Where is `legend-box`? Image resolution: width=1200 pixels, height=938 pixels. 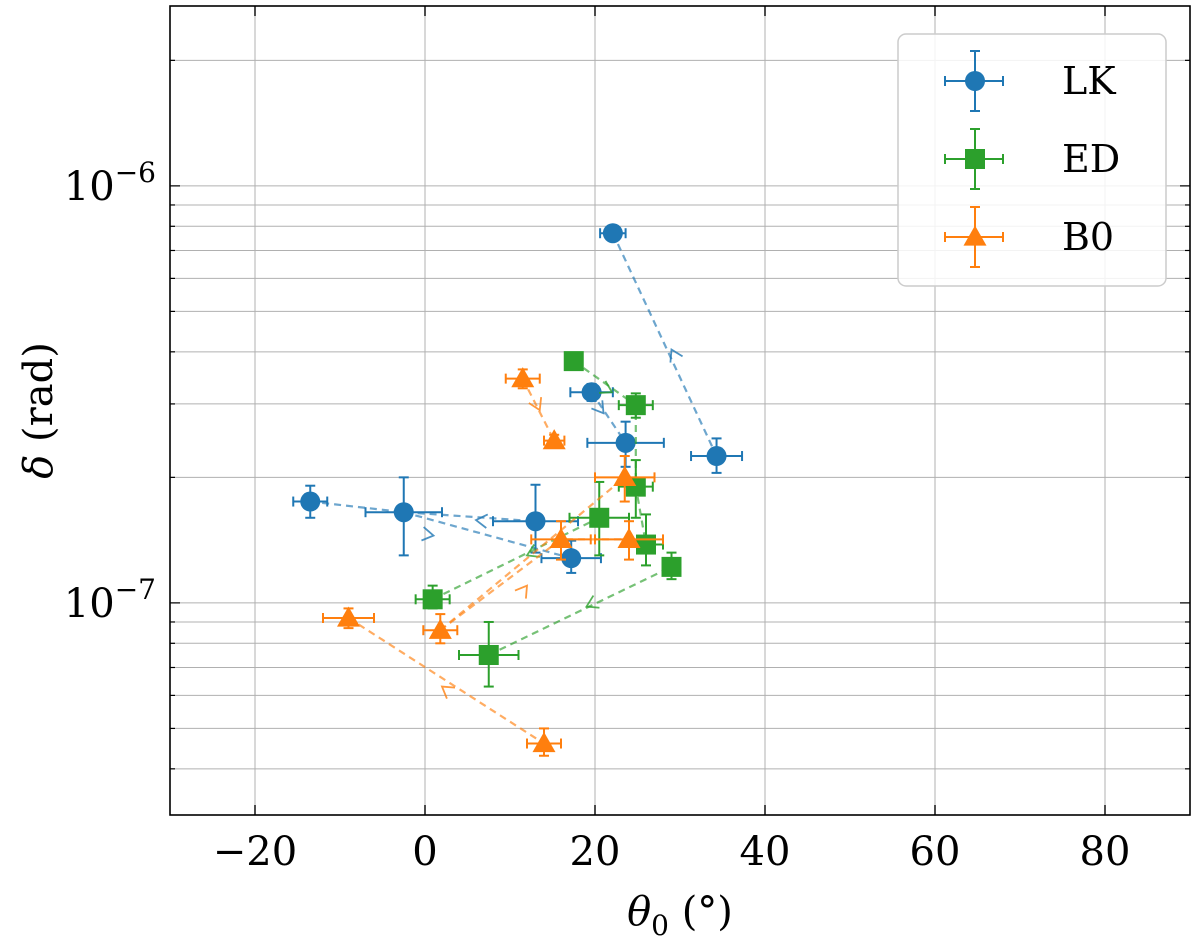
legend-box is located at coordinates (1032, 160).